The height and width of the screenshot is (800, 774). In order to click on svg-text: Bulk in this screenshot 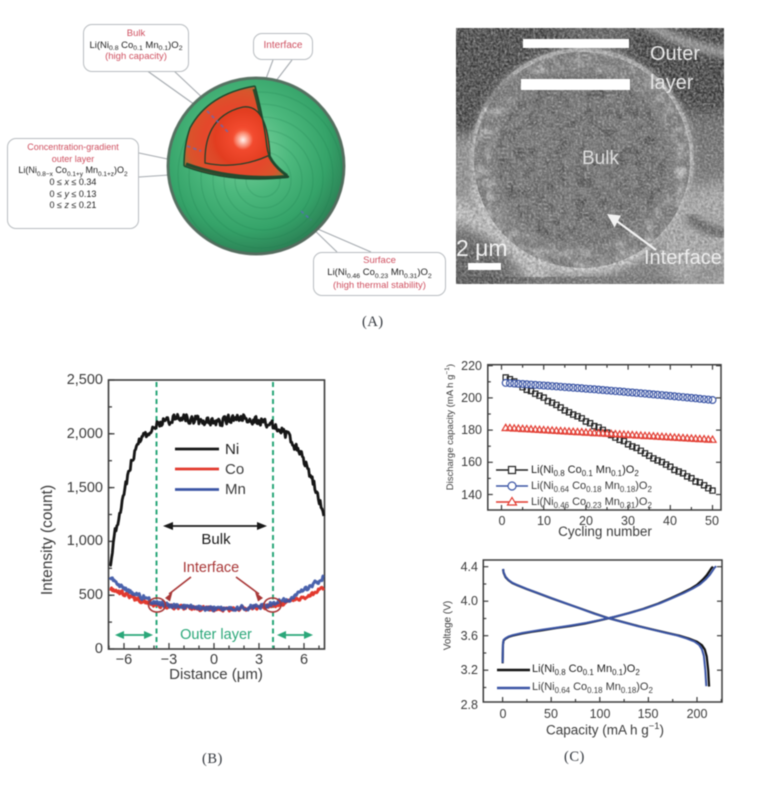, I will do `click(600, 158)`.